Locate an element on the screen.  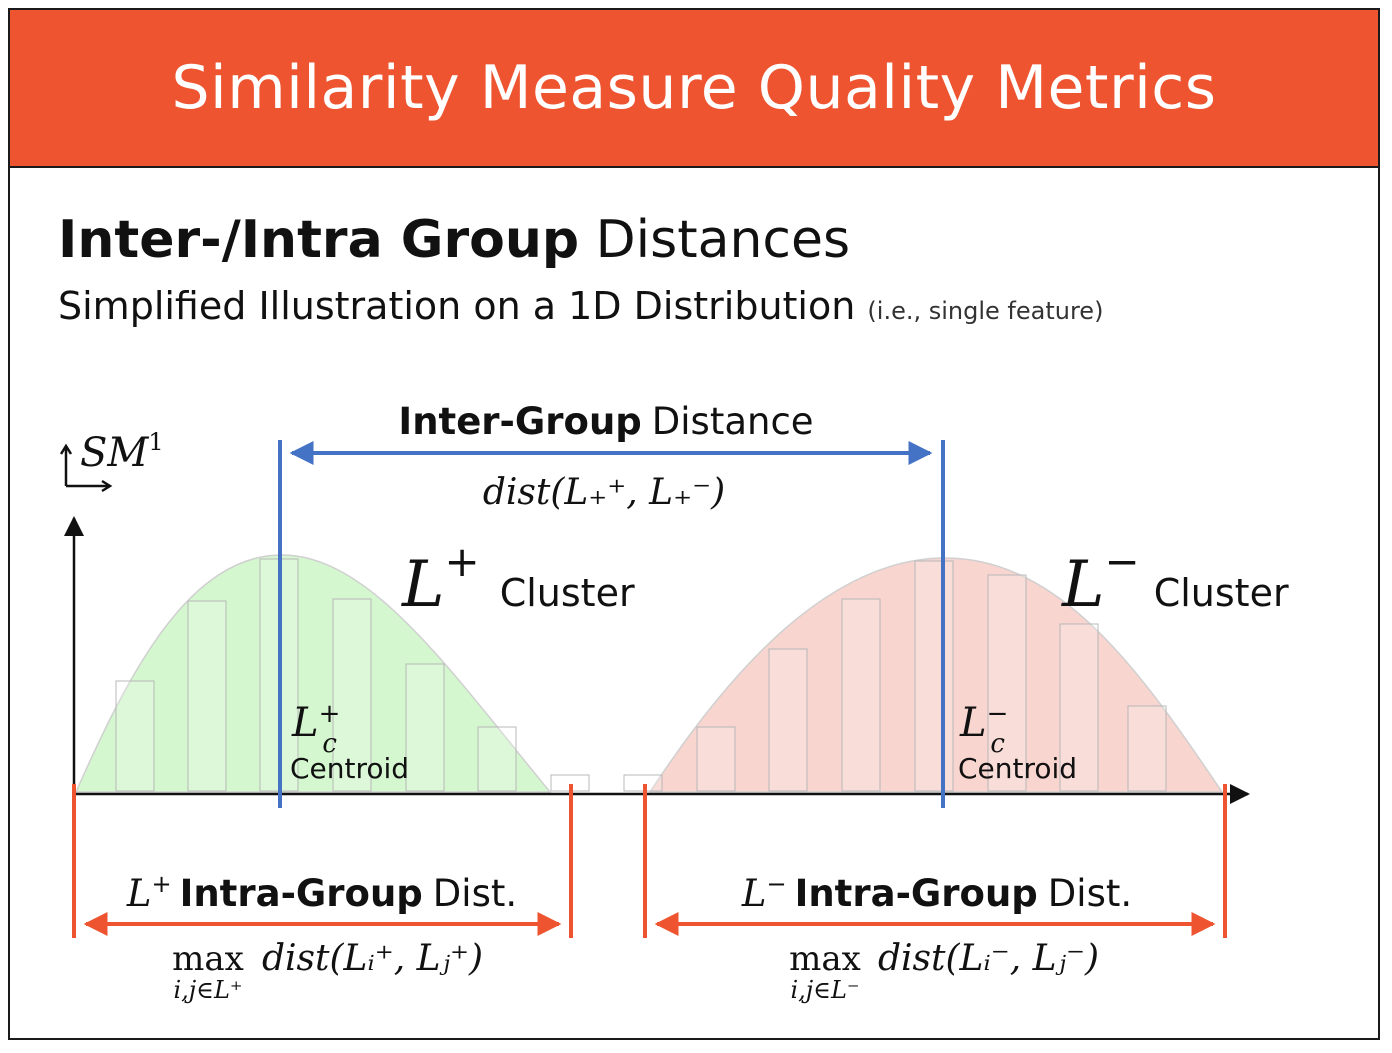
subheading-note: (i.e., single feature) is located at coordinates (985, 311).